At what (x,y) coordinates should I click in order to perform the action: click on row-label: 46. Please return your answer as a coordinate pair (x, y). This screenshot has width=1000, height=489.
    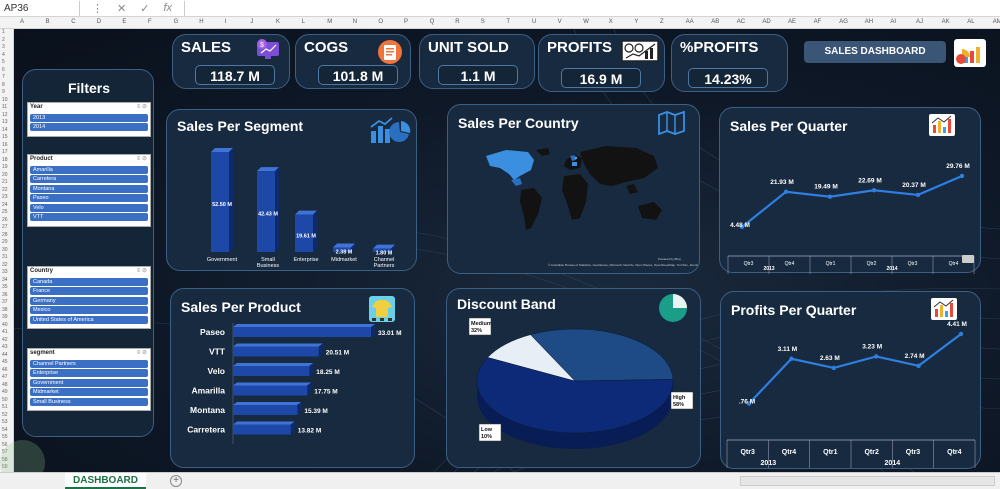
    Looking at the image, I should click on (5, 369).